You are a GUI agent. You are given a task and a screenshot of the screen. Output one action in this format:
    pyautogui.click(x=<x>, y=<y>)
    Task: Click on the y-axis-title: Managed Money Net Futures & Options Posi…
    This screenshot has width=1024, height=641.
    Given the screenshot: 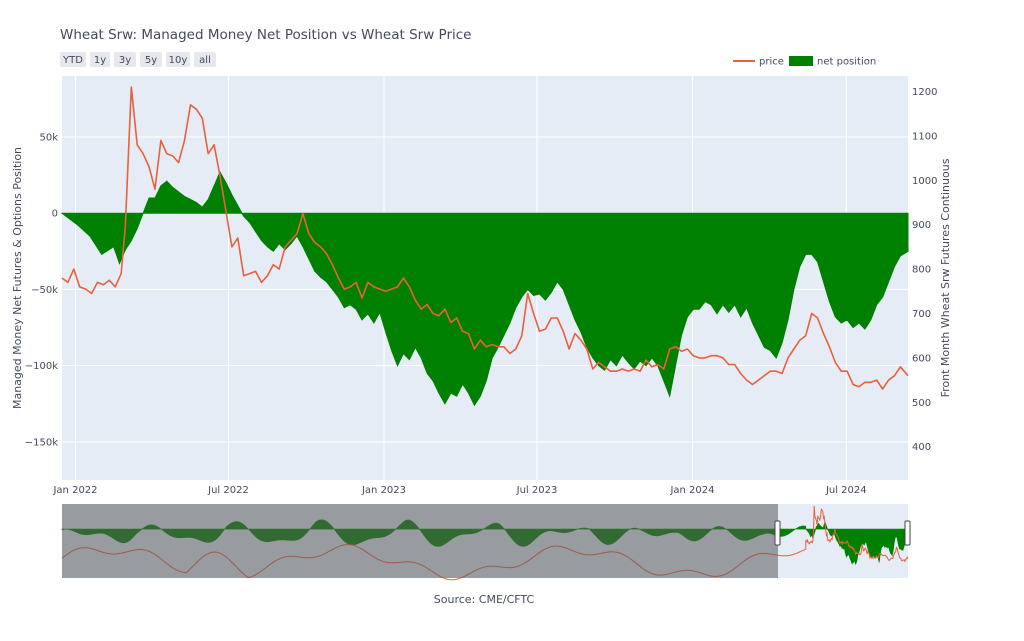 What is the action you would take?
    pyautogui.click(x=17, y=278)
    